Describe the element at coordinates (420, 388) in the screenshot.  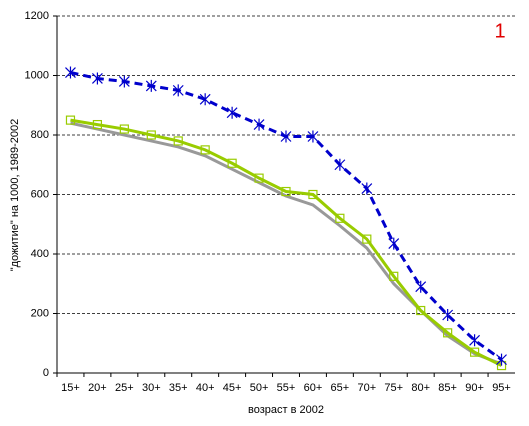
I see `x-tick-label: 80+` at that location.